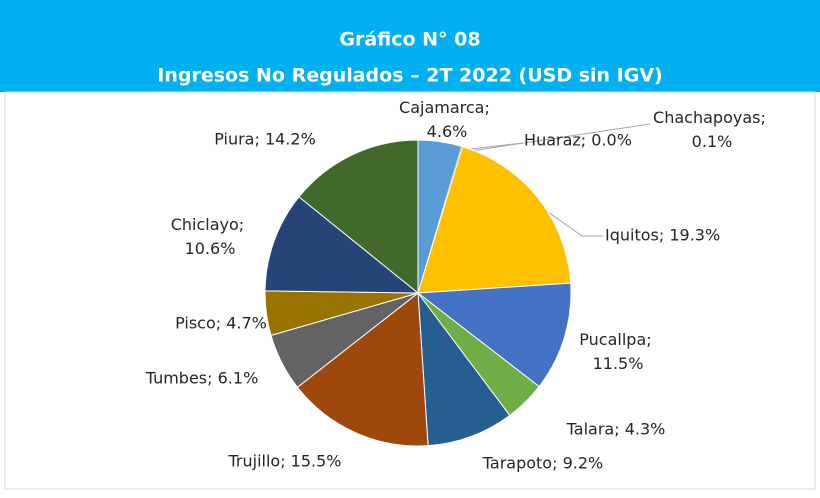 This screenshot has height=498, width=820. I want to click on data-label: Iquitos; 19.3%, so click(662, 235).